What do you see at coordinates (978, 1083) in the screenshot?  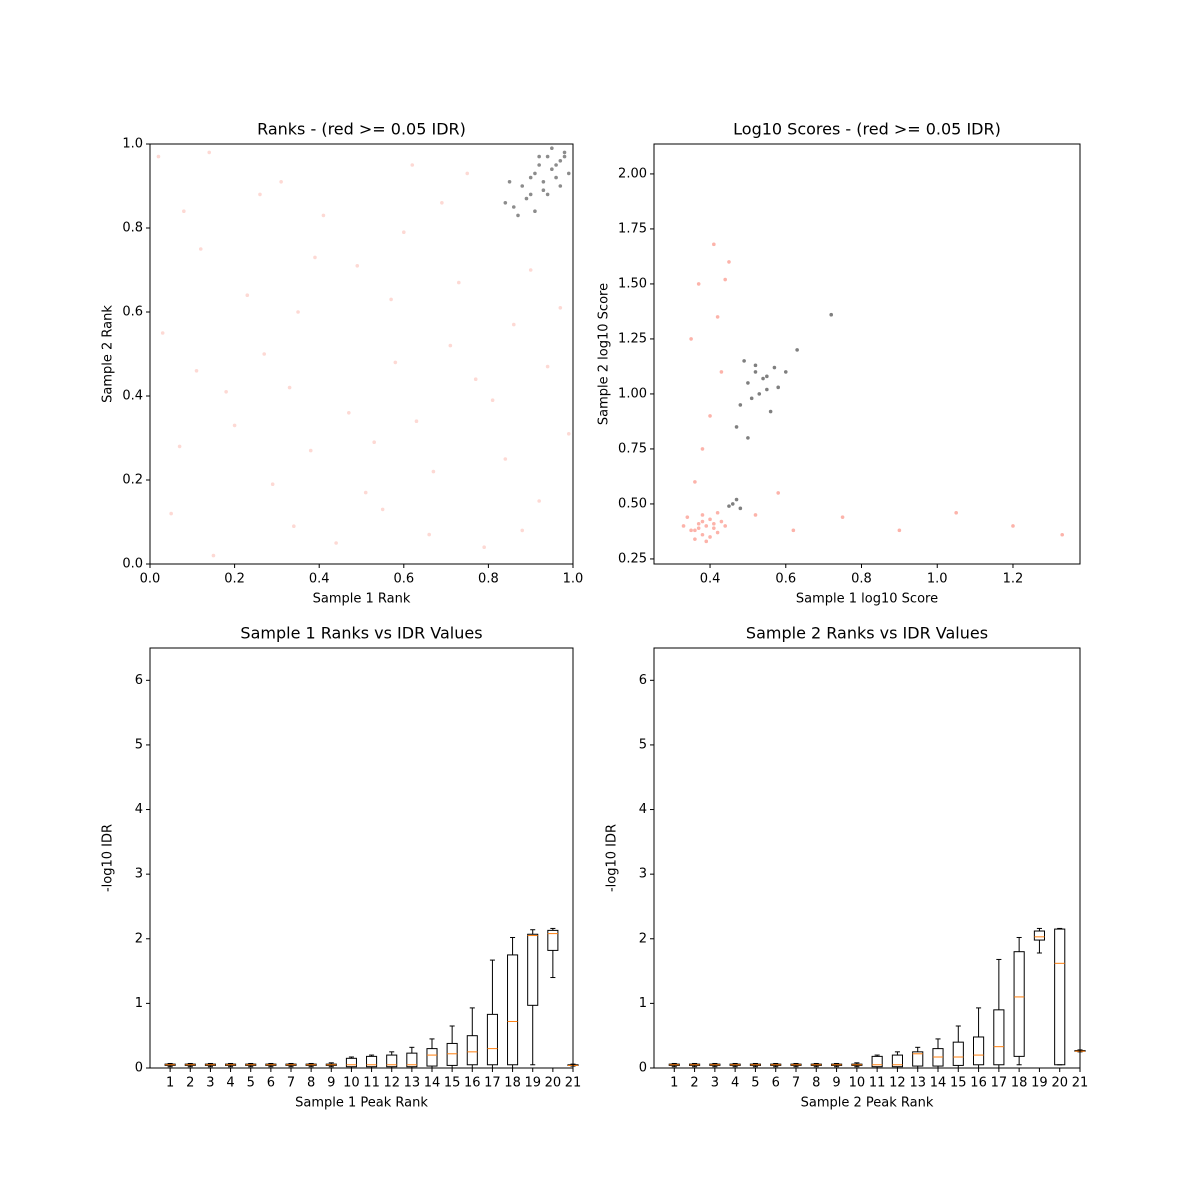 I see `x-tick-label: 16` at bounding box center [978, 1083].